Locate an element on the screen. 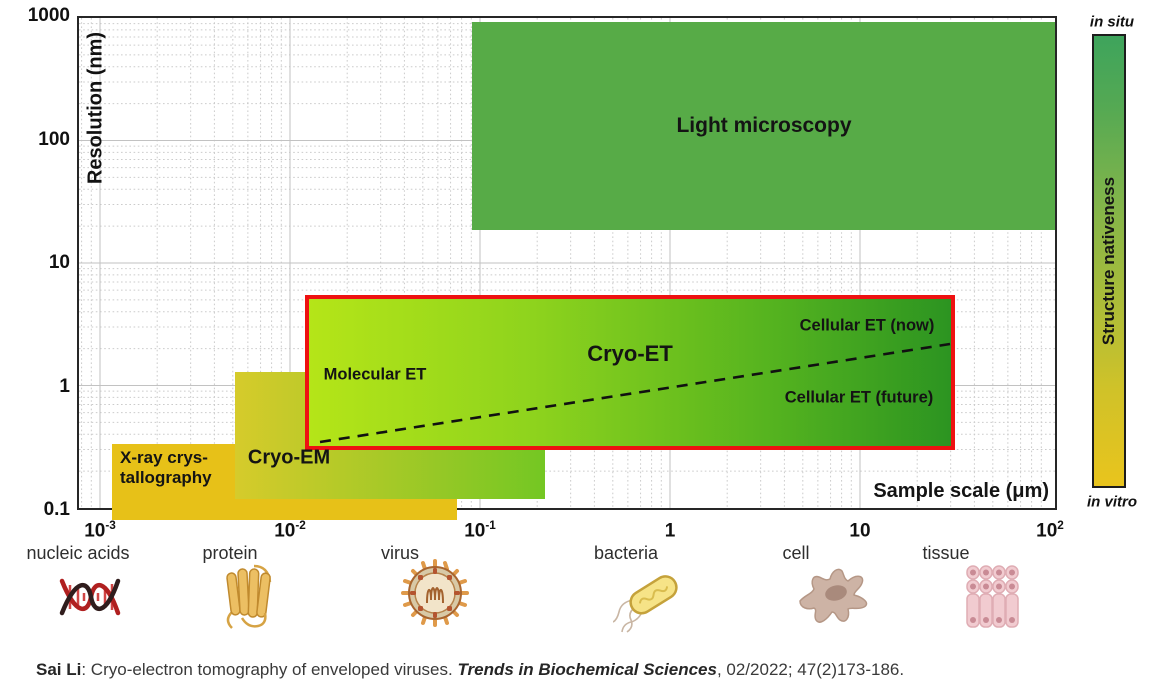 The height and width of the screenshot is (695, 1173). specimen-label-tissue: tissue is located at coordinates (946, 553).